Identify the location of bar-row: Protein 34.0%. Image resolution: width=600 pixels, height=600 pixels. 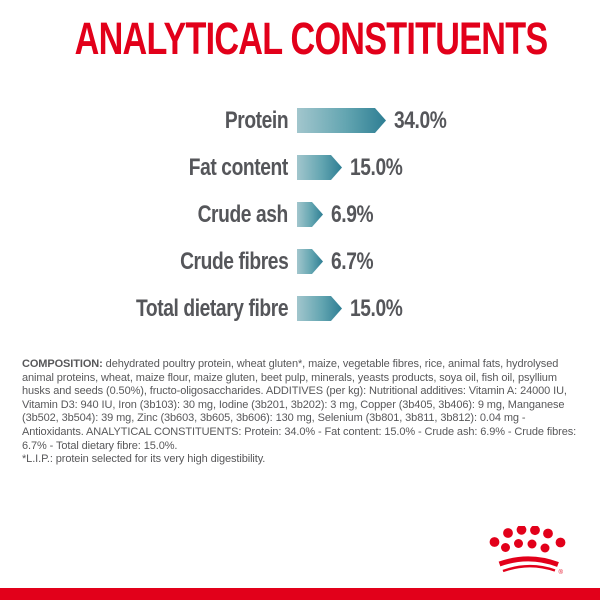
(300, 120).